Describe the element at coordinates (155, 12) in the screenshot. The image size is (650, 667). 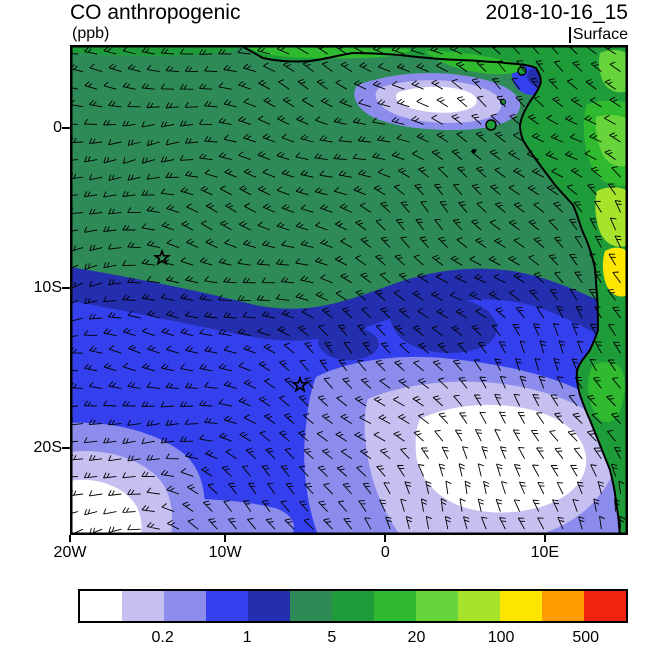
I see `plot-title: CO anthropogenic` at that location.